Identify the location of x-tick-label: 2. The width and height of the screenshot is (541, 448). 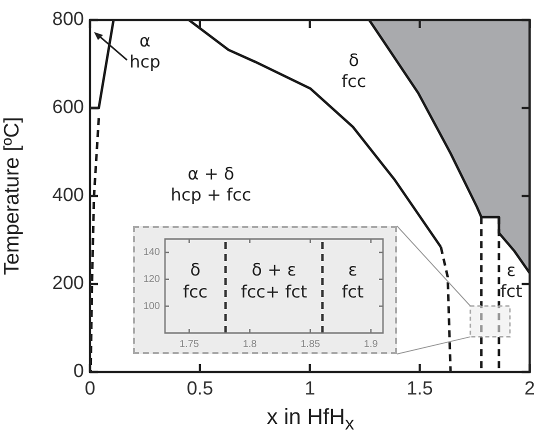
(530, 389).